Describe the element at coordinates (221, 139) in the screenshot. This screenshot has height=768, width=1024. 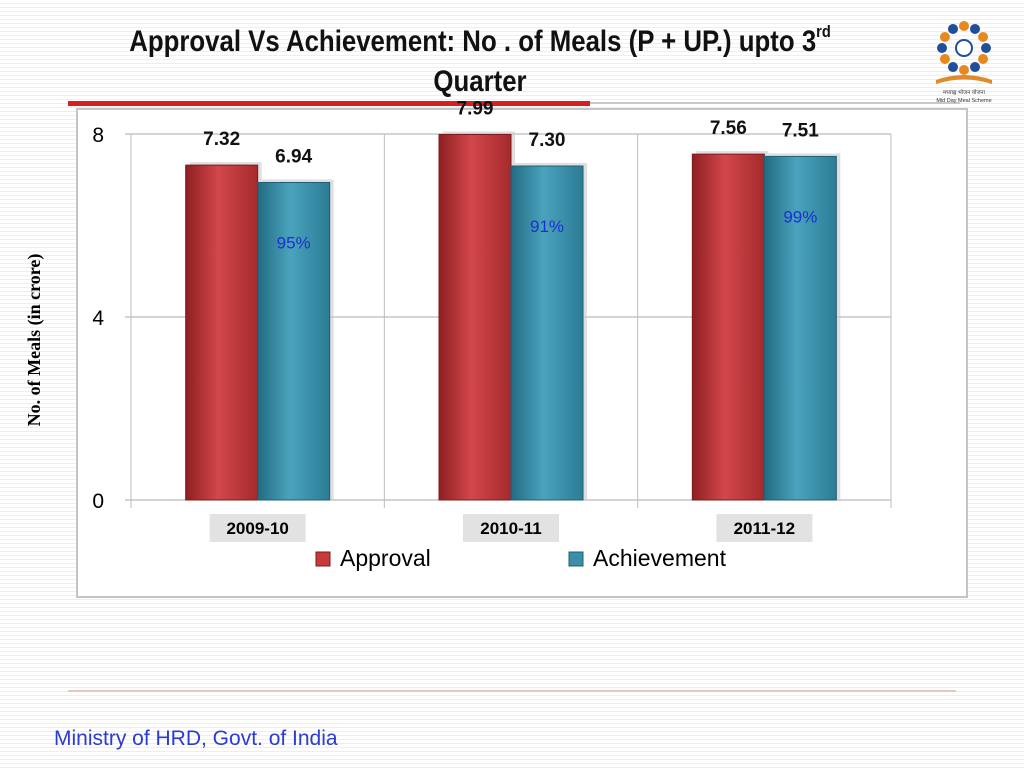
I see `value-label-approval: 7.32` at that location.